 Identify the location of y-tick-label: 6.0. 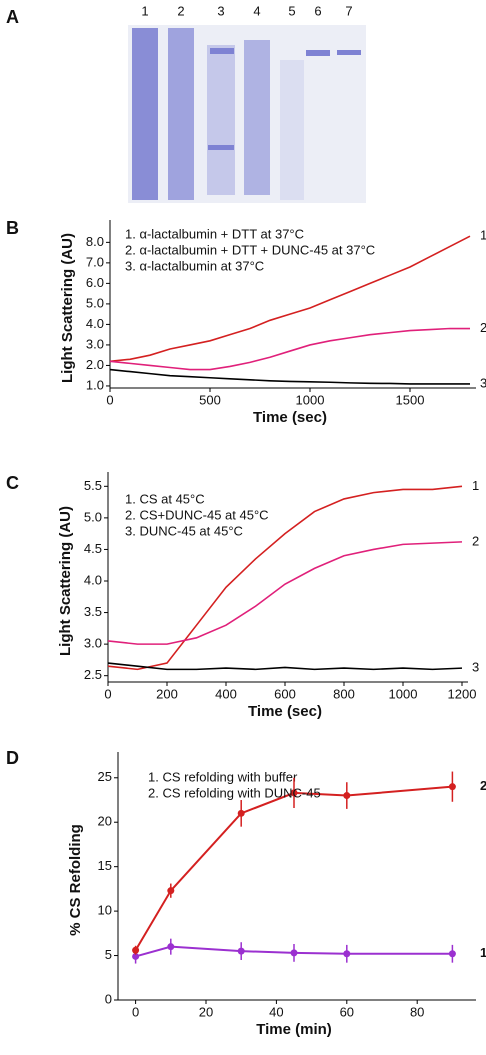
(95, 282).